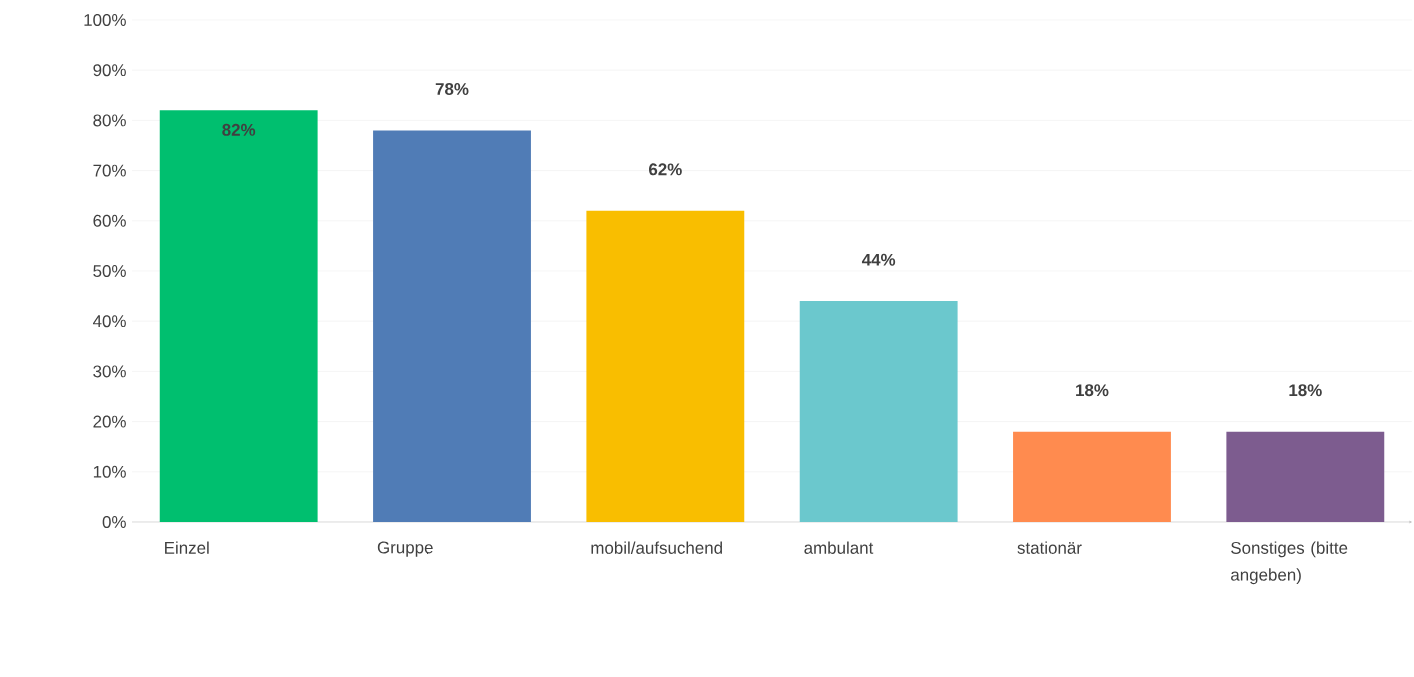  Describe the element at coordinates (109, 220) in the screenshot. I see `y-tick-label: 60%` at that location.